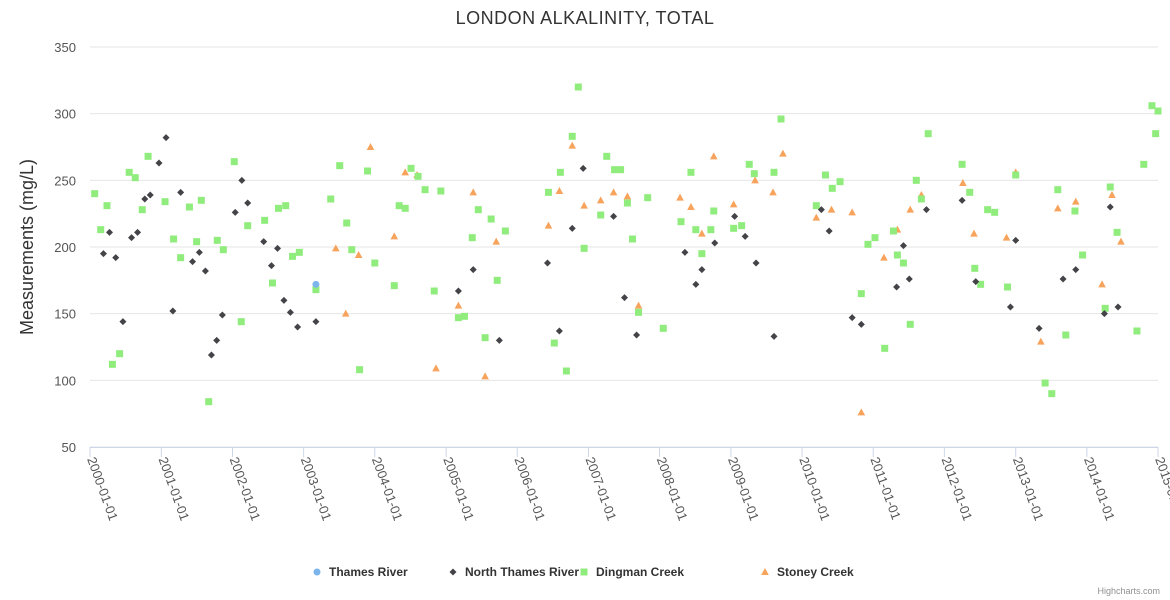  I want to click on legend-symbol-circle, so click(317, 572).